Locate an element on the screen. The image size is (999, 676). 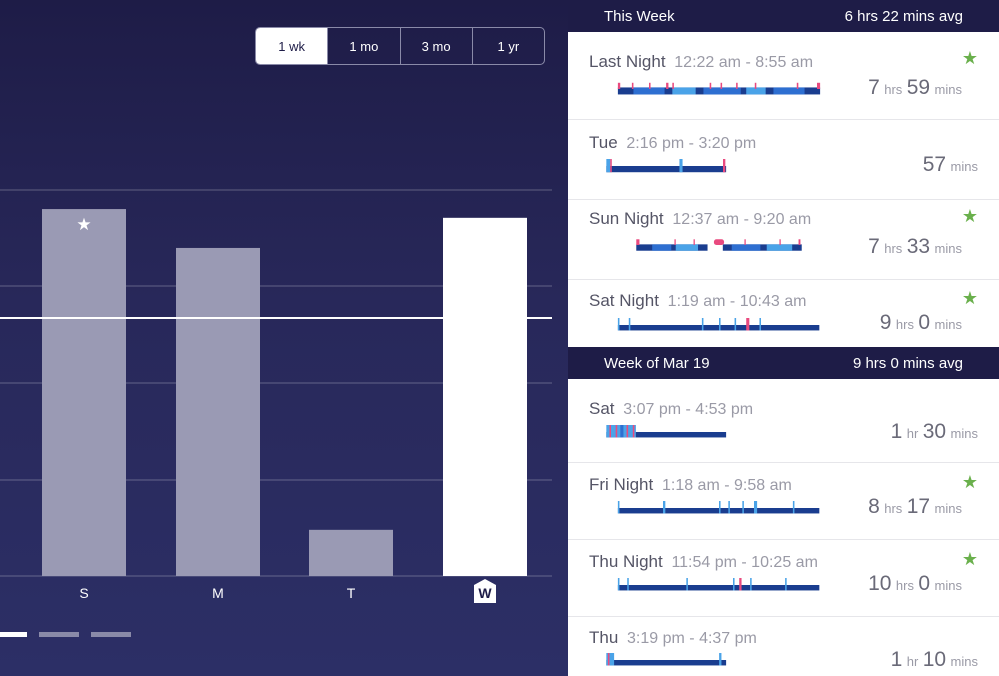
entry-title: Fri Night 1:18 am - 9:58 am is located at coordinates (690, 485).